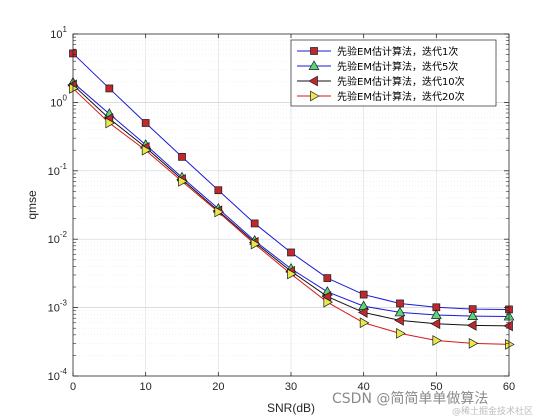 This screenshot has height=420, width=560. I want to click on legend-item: 先验EM估计算法，迭代1次, so click(377, 51).